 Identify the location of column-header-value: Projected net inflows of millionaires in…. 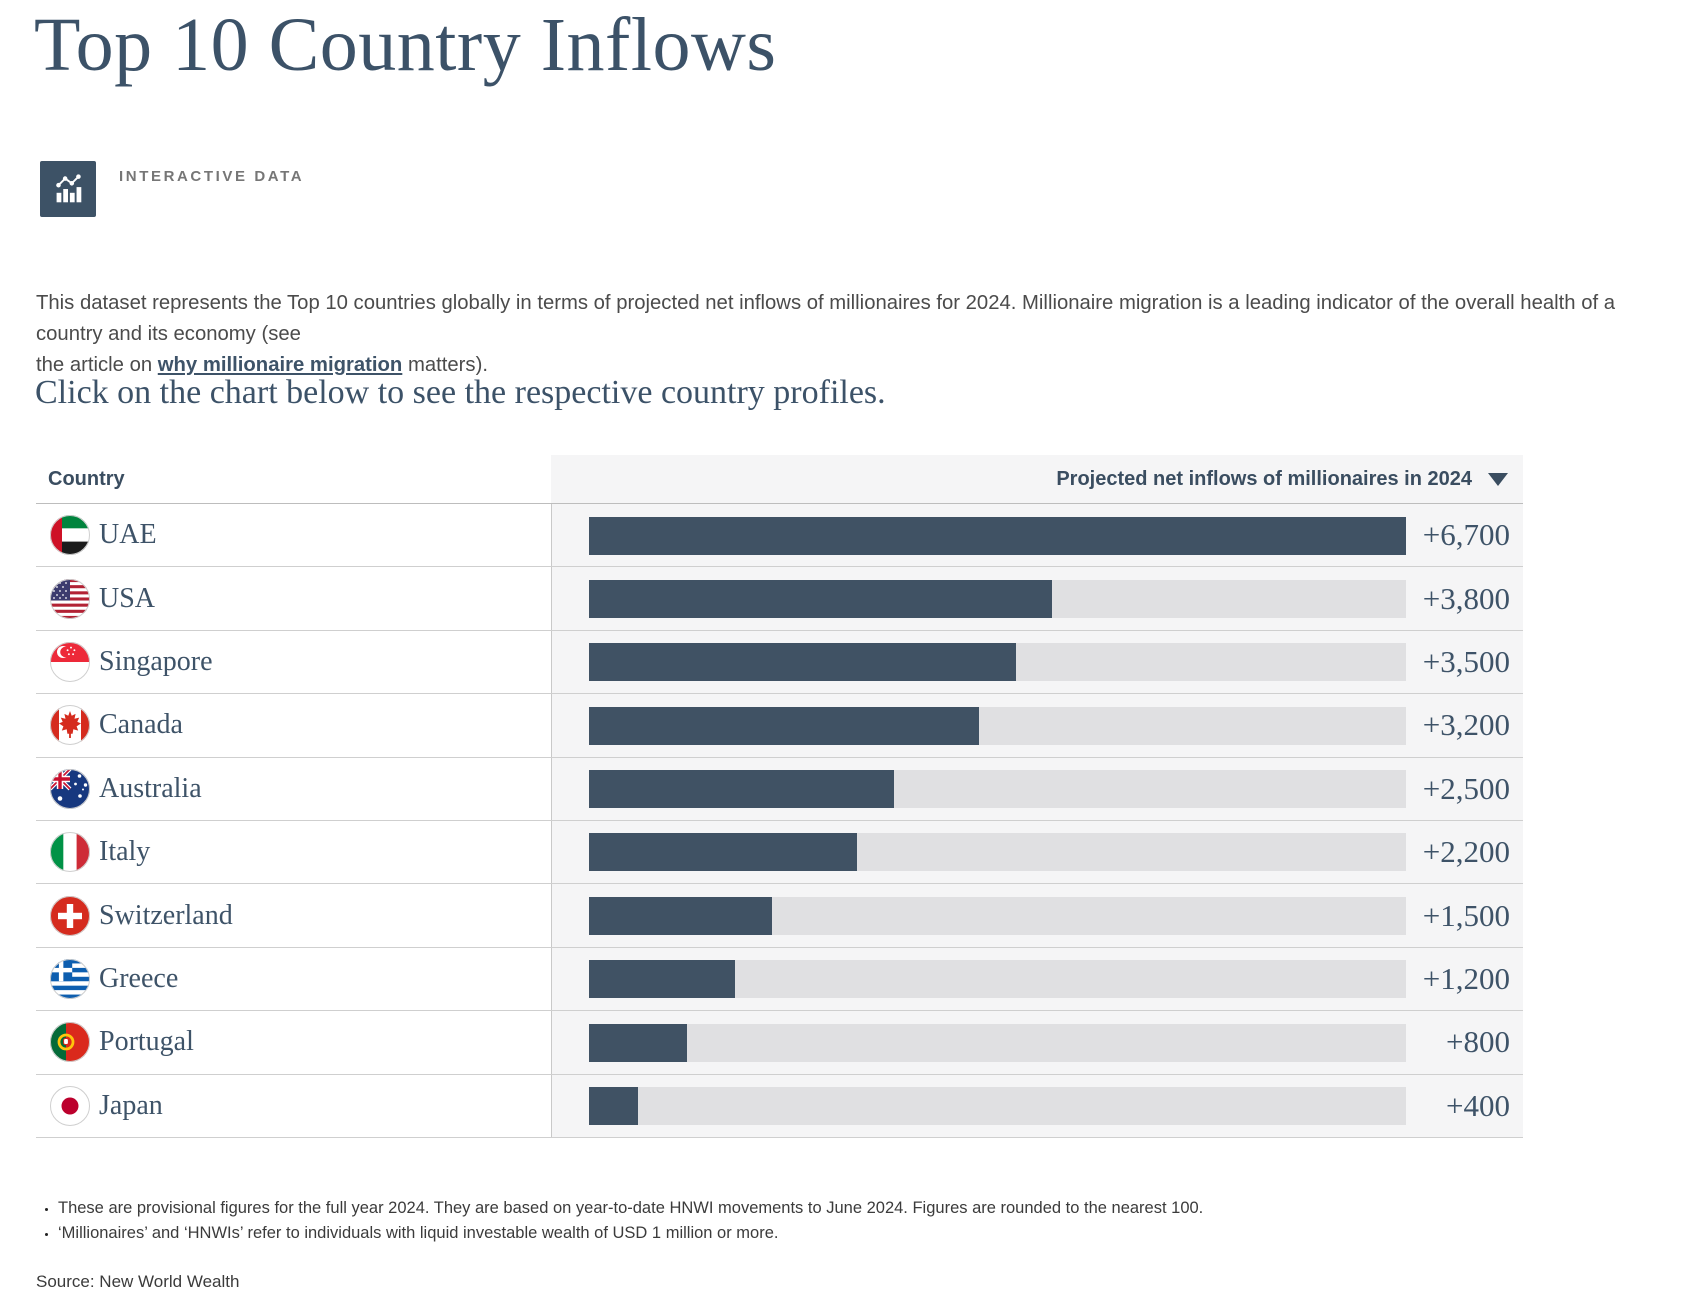
(1037, 479).